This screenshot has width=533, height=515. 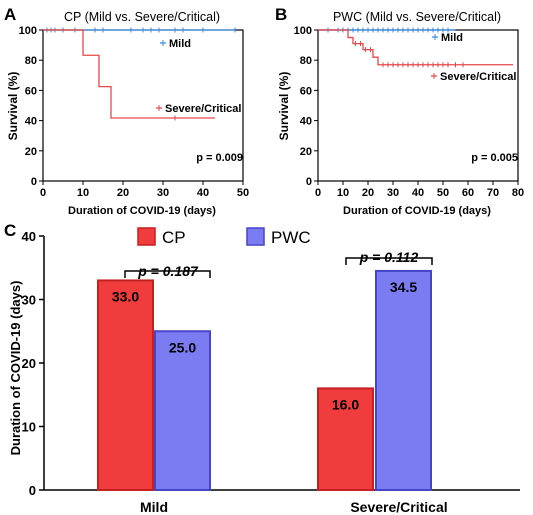 I want to click on panel-b-xlabel: Duration of COVID-19 (days), so click(x=417, y=211).